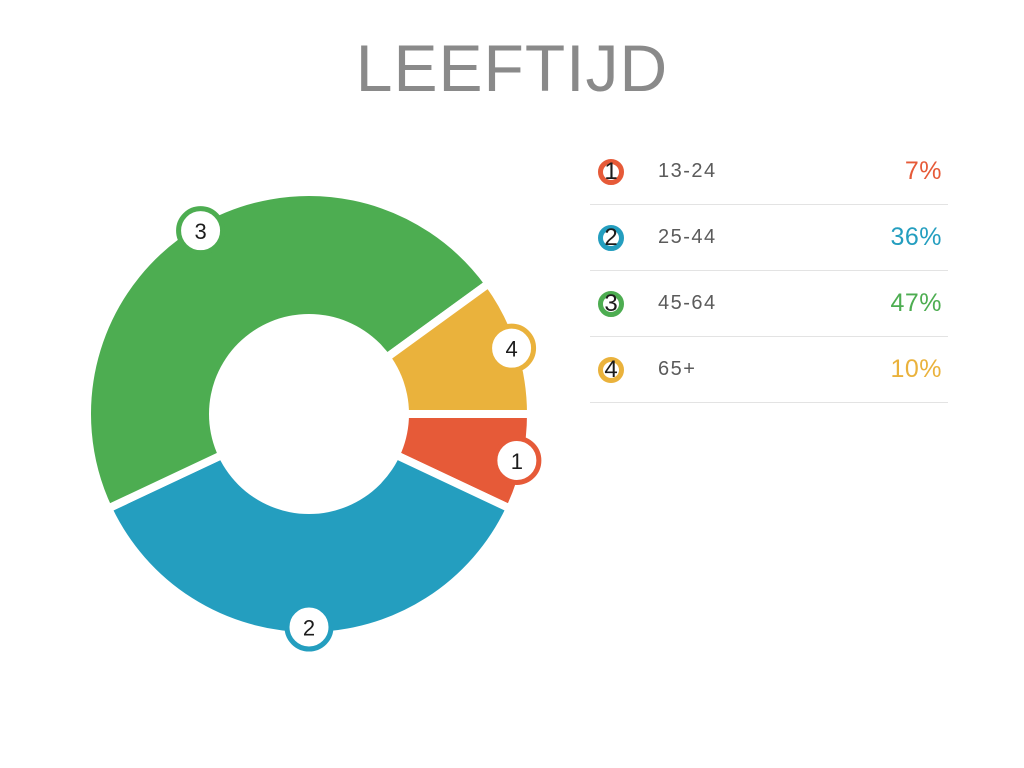  What do you see at coordinates (916, 303) in the screenshot?
I see `legend-percent-3: 47%` at bounding box center [916, 303].